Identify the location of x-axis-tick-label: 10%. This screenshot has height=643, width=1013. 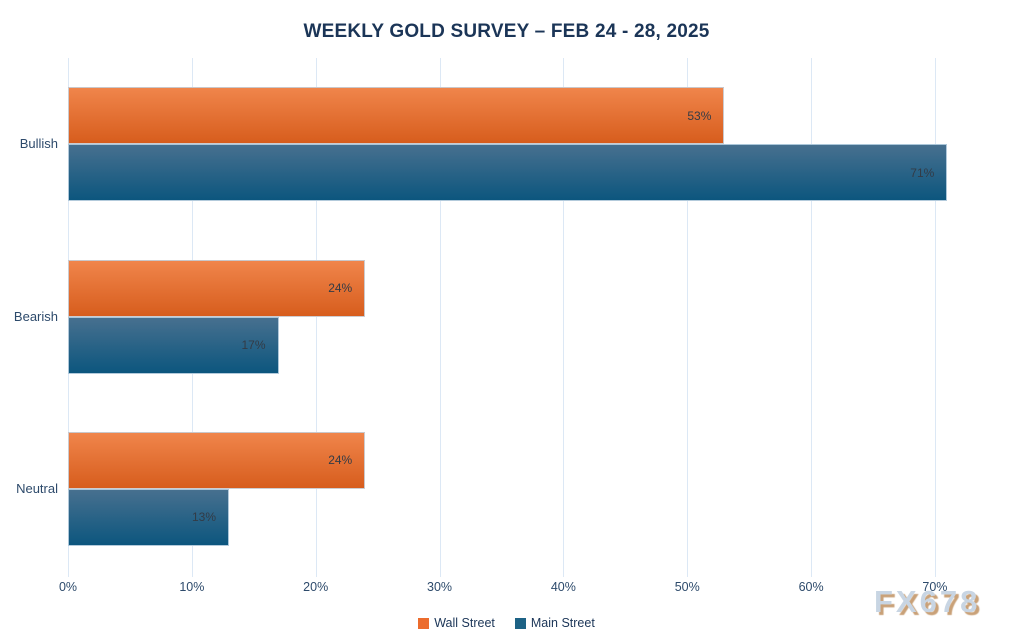
(192, 587).